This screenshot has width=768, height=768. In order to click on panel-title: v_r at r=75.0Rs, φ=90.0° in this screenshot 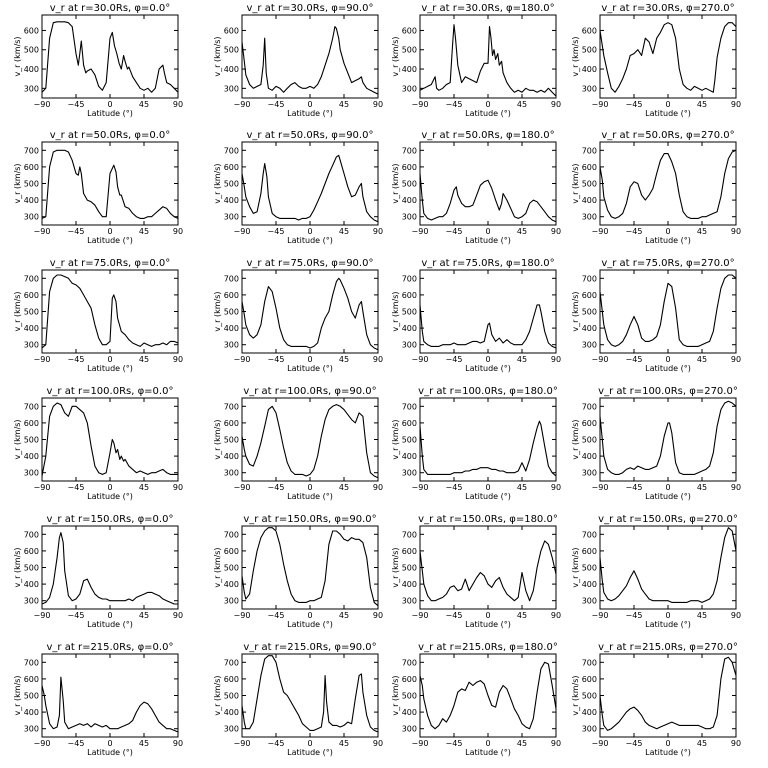, I will do `click(310, 263)`.